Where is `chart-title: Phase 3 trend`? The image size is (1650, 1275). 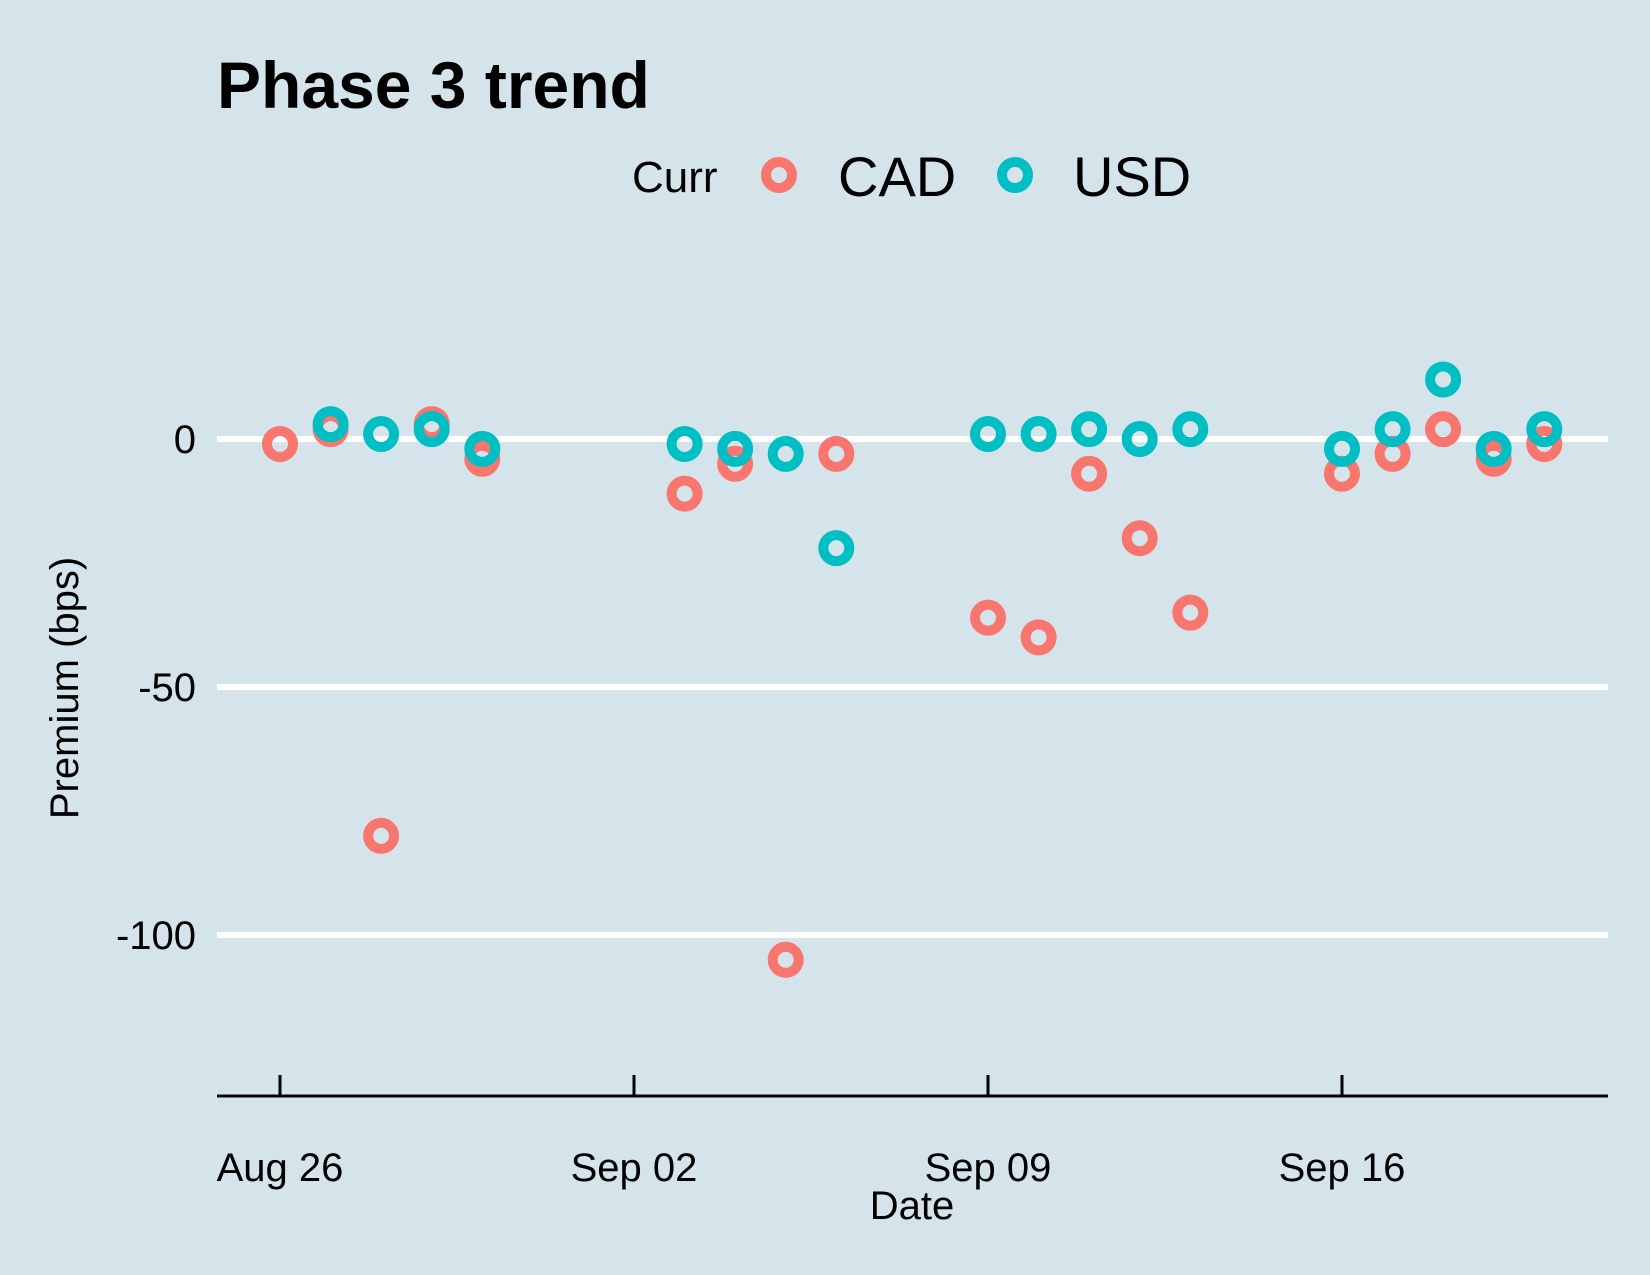
chart-title: Phase 3 trend is located at coordinates (433, 85).